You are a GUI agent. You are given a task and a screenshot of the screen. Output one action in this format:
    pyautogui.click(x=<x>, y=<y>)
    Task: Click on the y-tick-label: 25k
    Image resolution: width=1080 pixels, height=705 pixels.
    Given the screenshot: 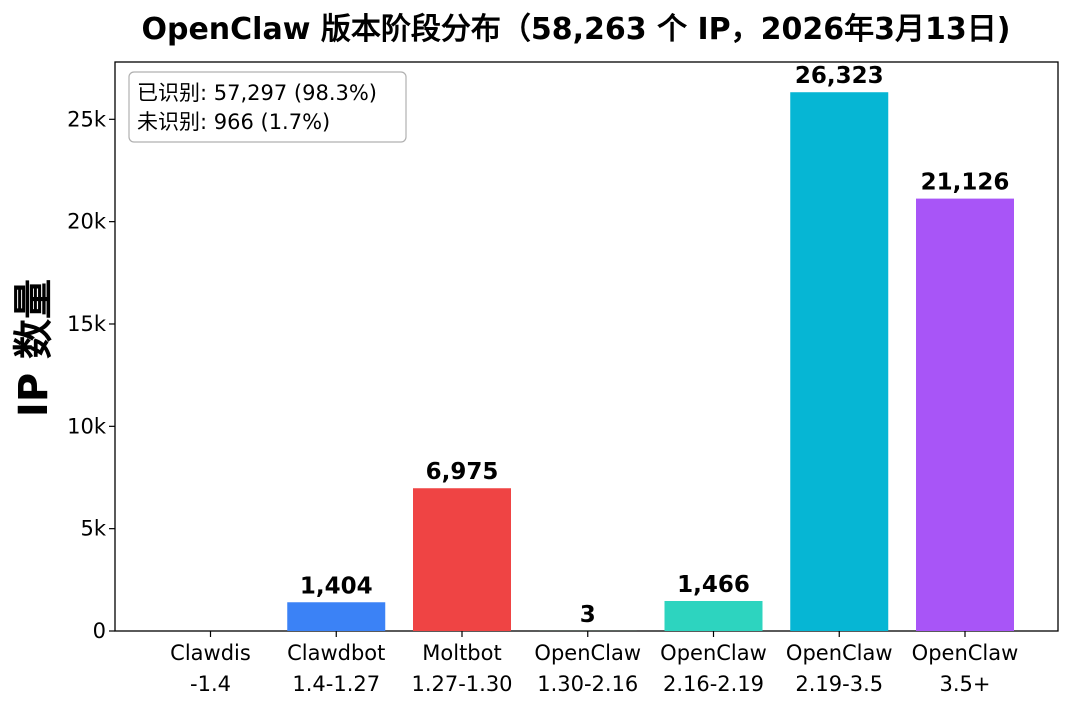 What is the action you would take?
    pyautogui.click(x=87, y=119)
    